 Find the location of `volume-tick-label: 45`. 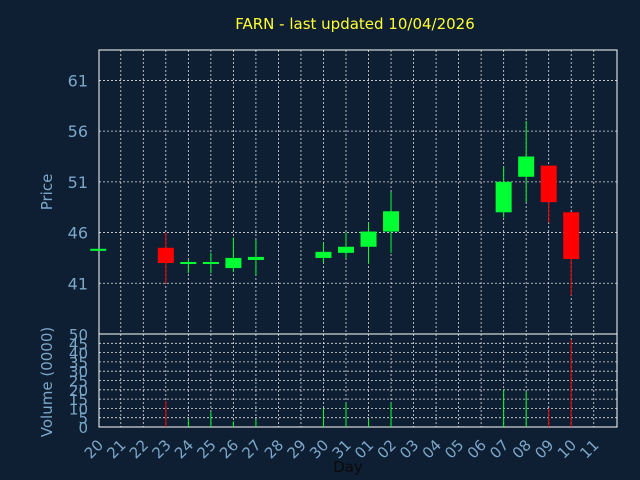

volume-tick-label: 45 is located at coordinates (78, 344).